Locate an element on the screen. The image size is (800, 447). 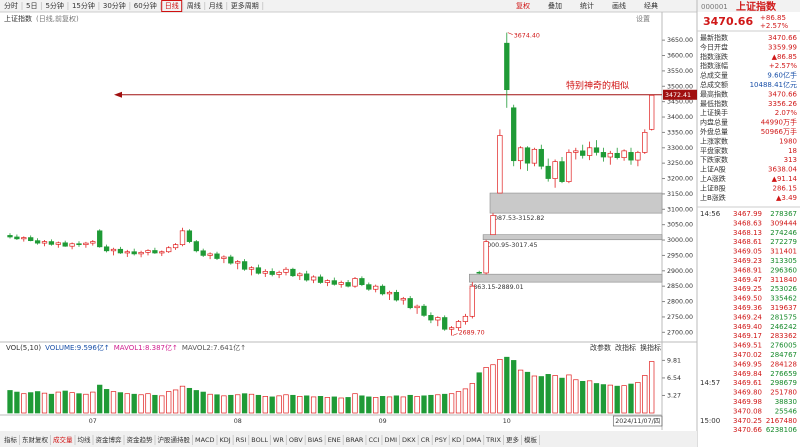
stock-pct: +2.57% is located at coordinates (774, 26).